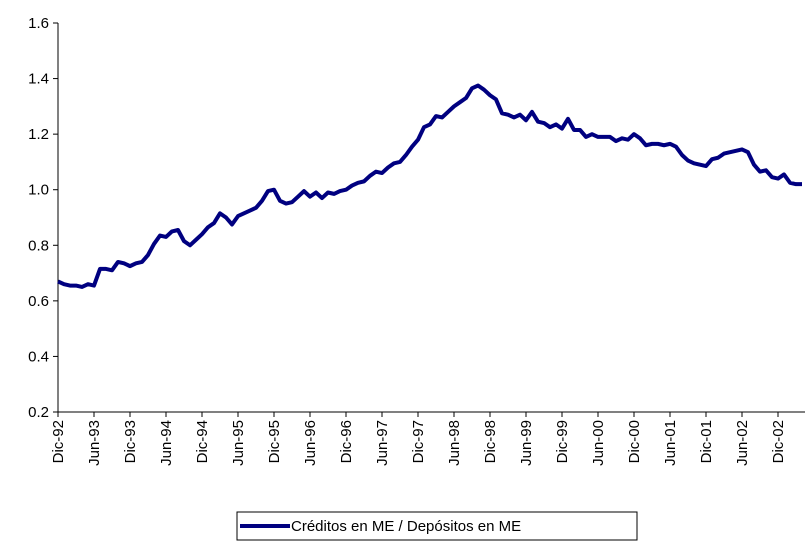 The height and width of the screenshot is (541, 805). I want to click on x-tick-label: Dic-99, so click(562, 441).